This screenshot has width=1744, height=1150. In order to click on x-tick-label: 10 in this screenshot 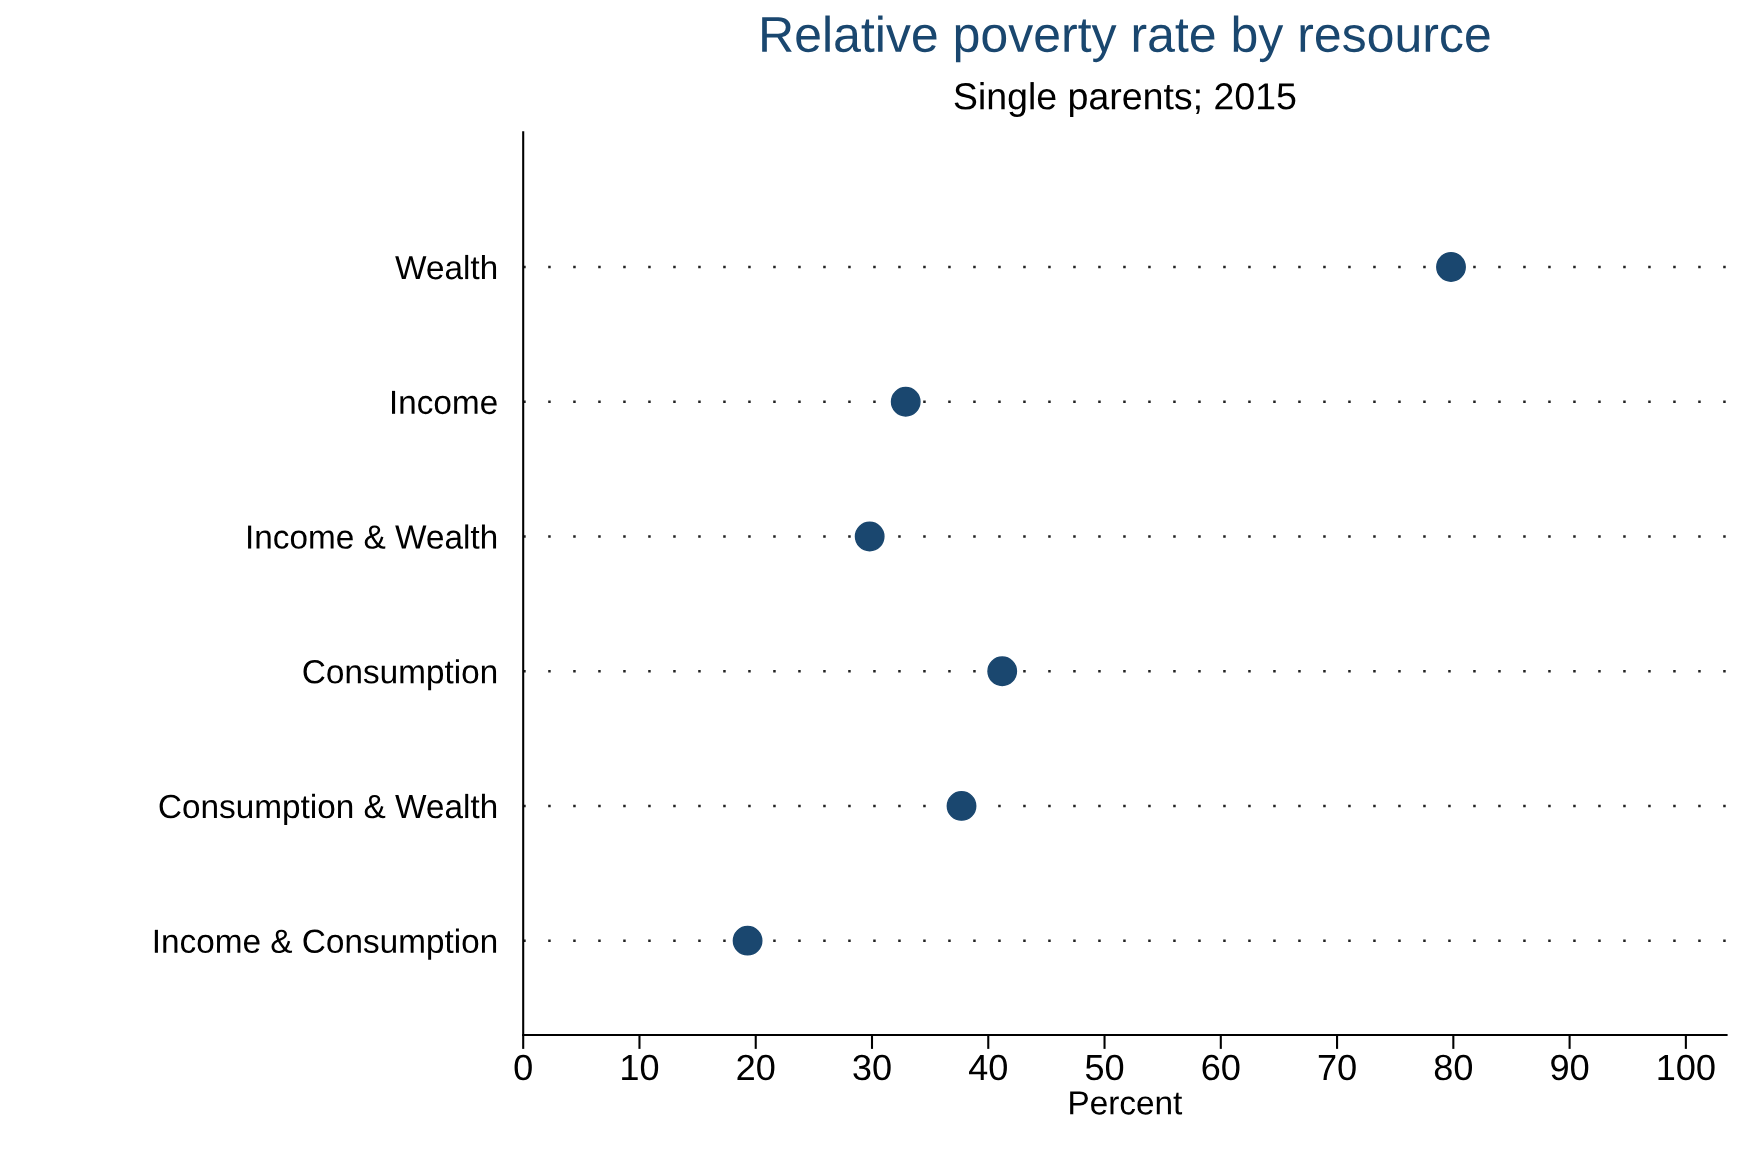, I will do `click(640, 1067)`.